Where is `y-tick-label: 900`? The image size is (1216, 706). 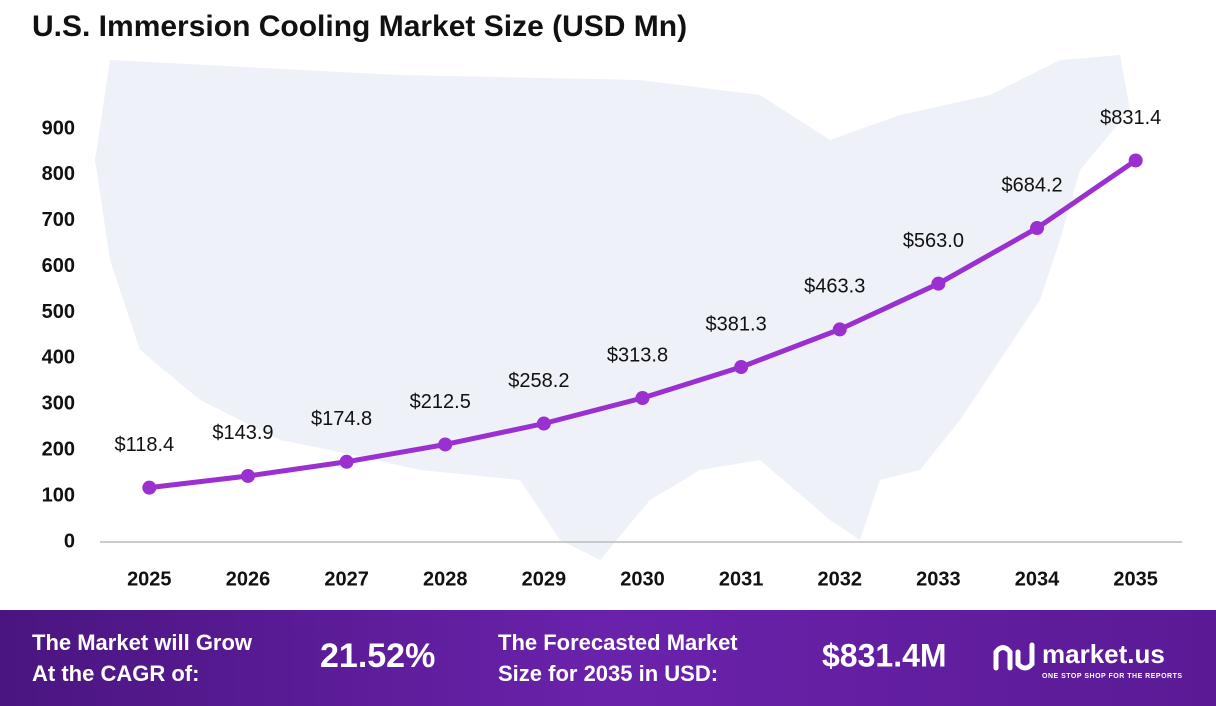
y-tick-label: 900 is located at coordinates (58, 128).